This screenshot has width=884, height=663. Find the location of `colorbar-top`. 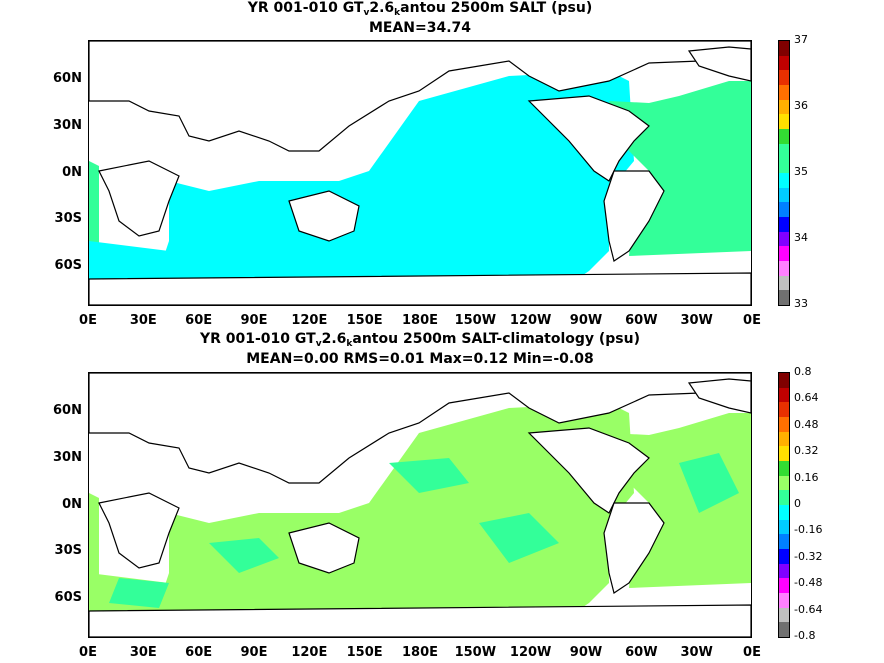

colorbar-top is located at coordinates (784, 173).